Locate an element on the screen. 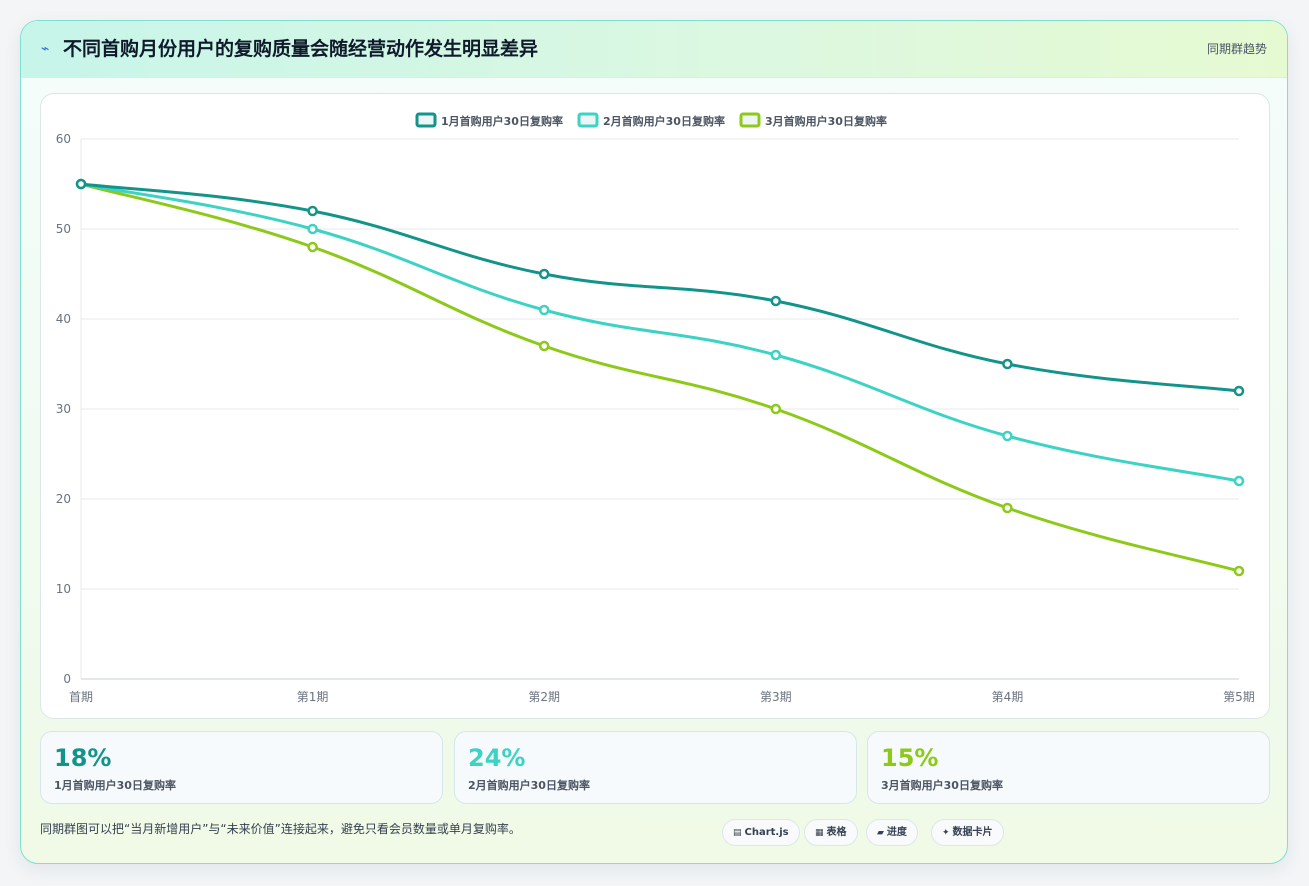 This screenshot has height=886, width=1309. x-tick-label: 第2期 is located at coordinates (544, 697).